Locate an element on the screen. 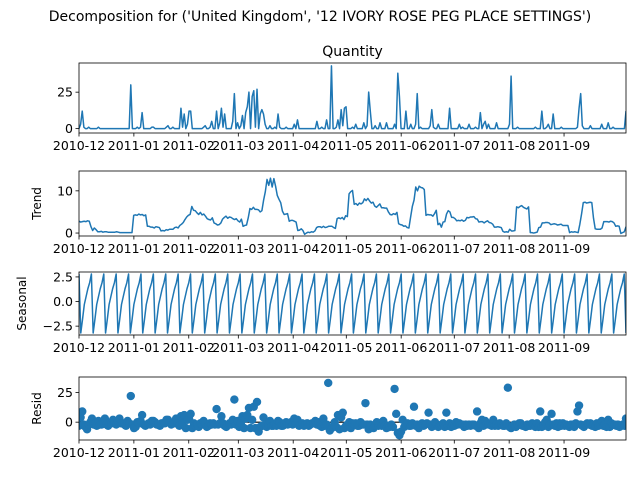 This screenshot has height=480, width=640. y-tick-label: 10 is located at coordinates (65, 190).